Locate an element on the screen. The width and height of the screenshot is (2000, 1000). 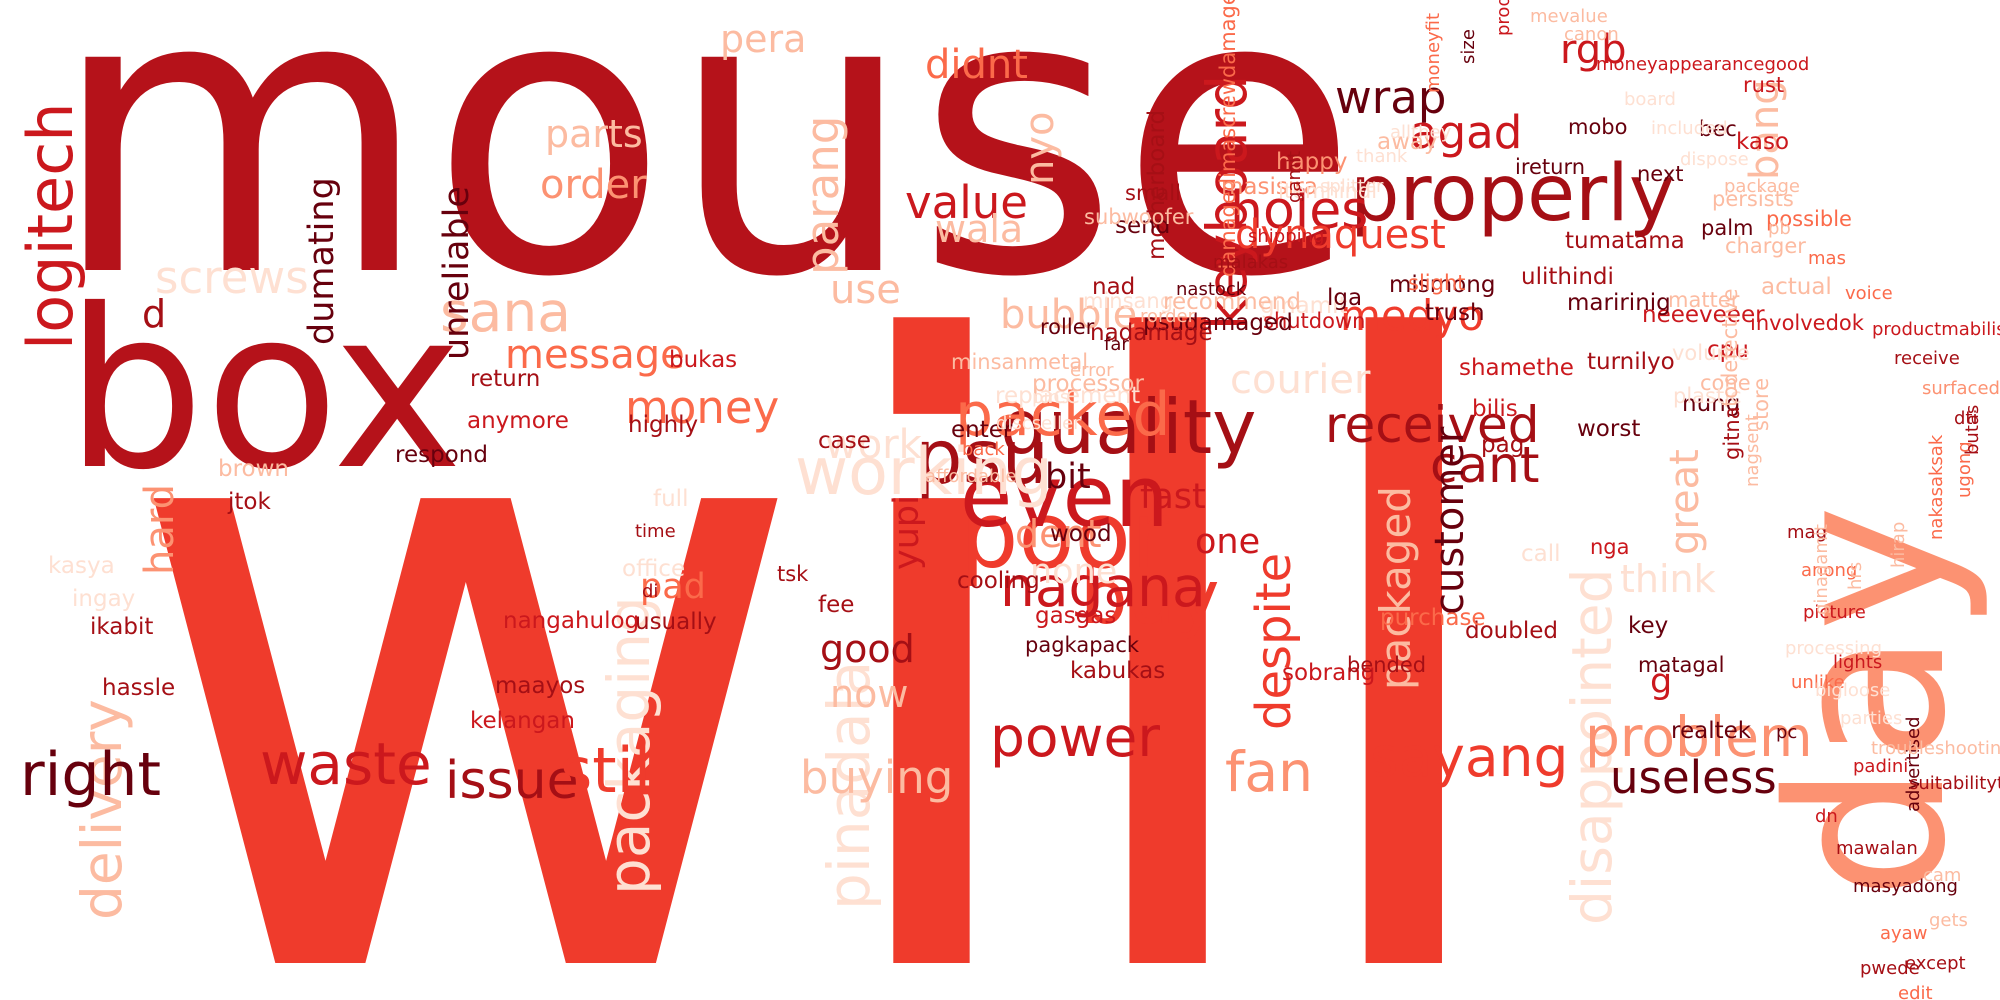
word-pwede: pwede is located at coordinates (1890, 968).